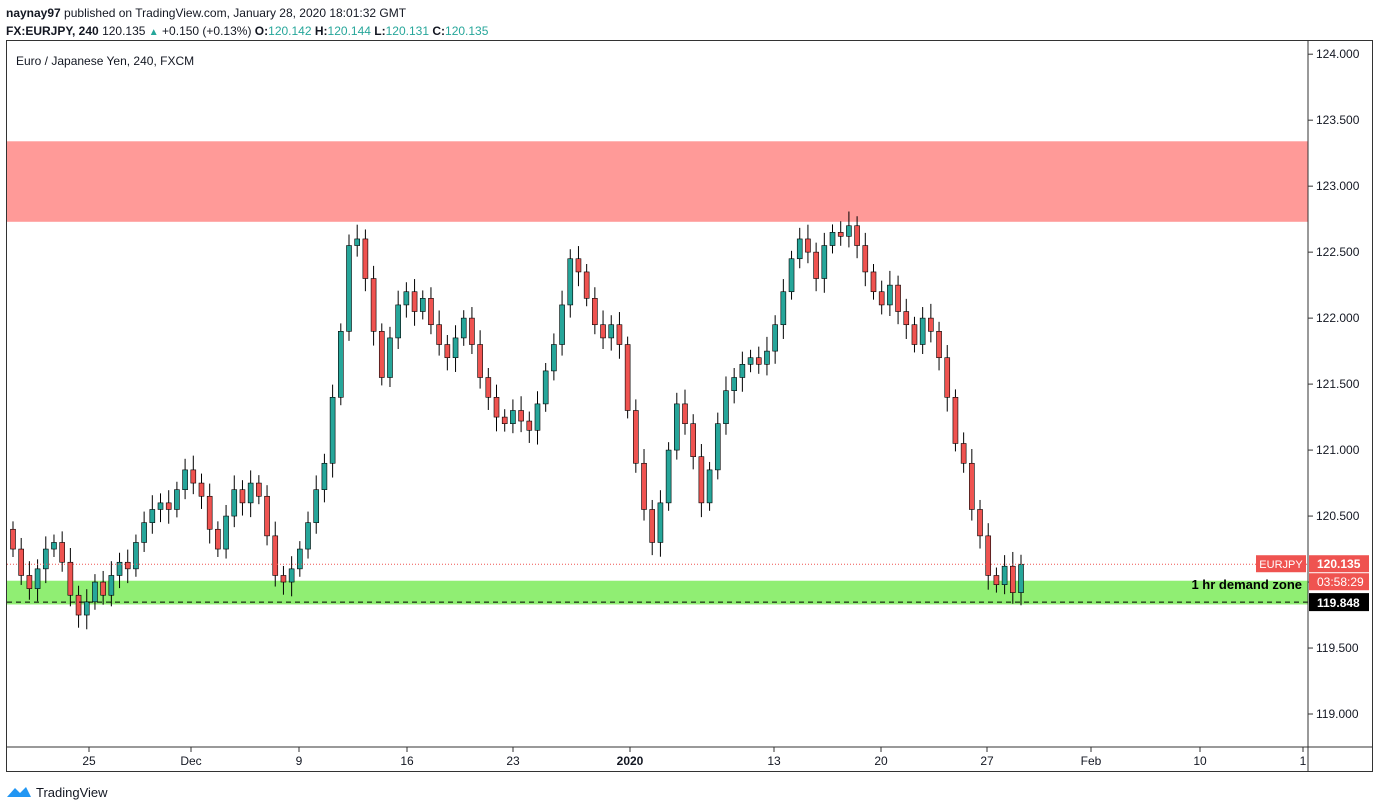 The image size is (1380, 810). I want to click on countdown-badge-label: 03:58:29, so click(1340, 582).